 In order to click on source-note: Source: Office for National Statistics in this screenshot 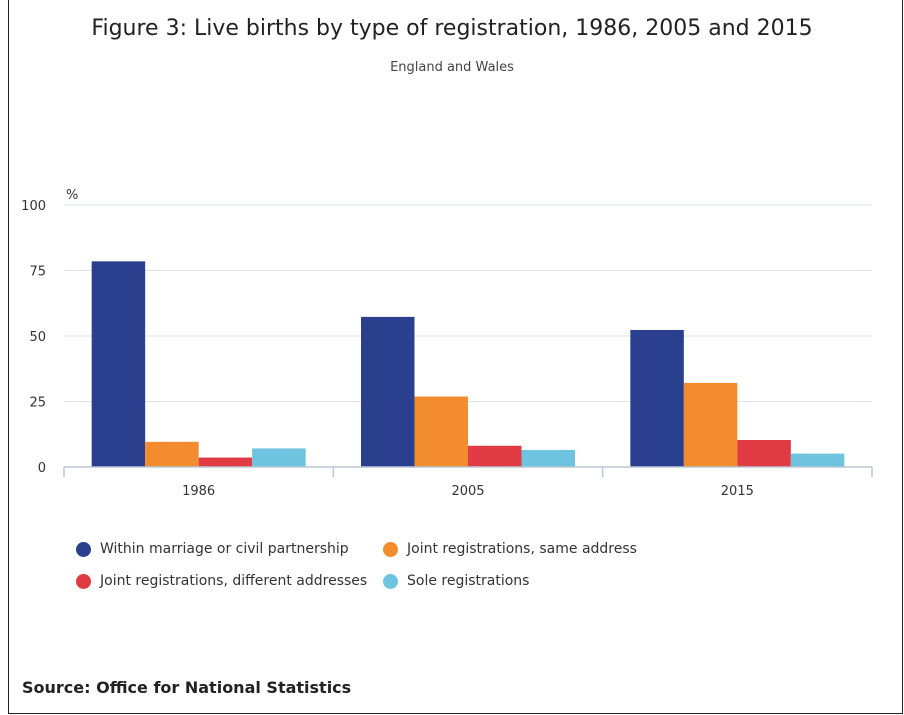, I will do `click(187, 687)`.